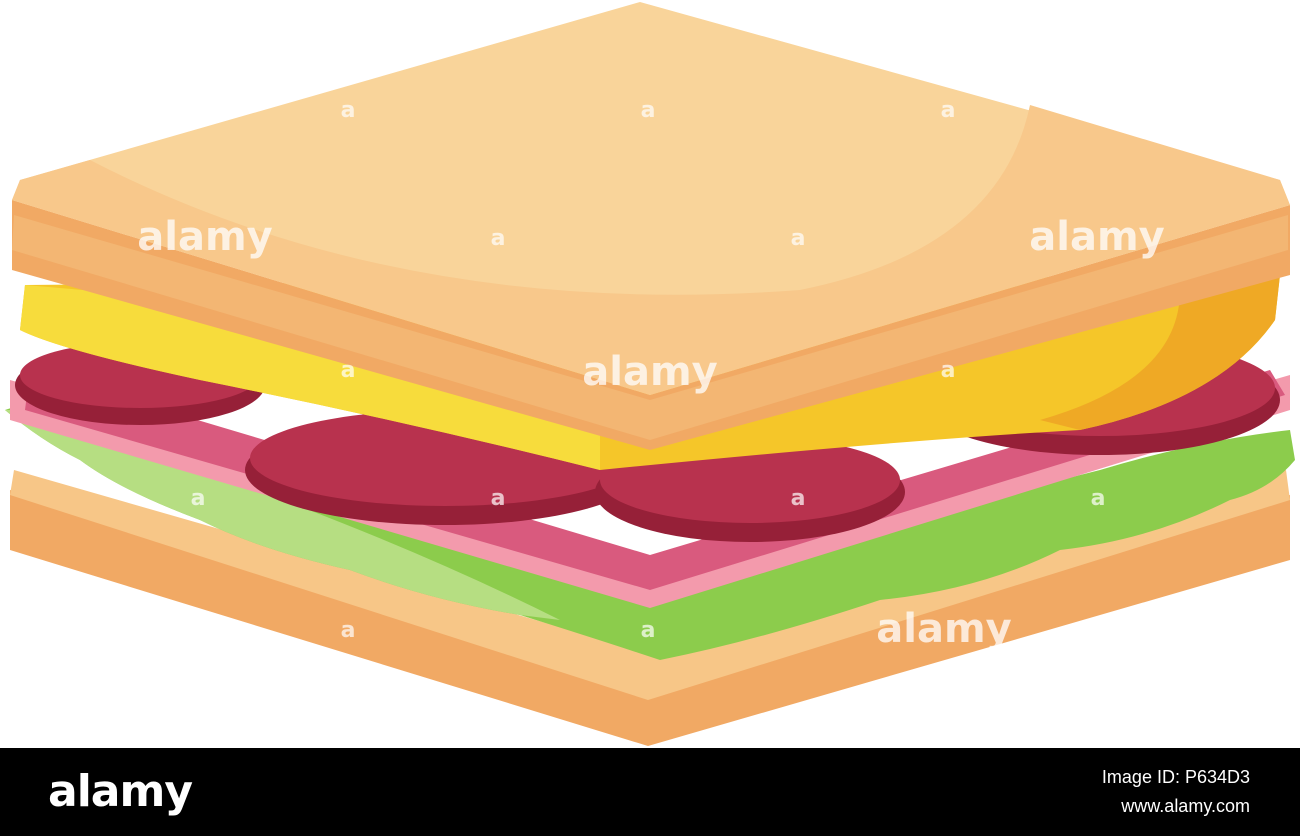  What do you see at coordinates (1176, 777) in the screenshot?
I see `image-id: Image ID: P634D3` at bounding box center [1176, 777].